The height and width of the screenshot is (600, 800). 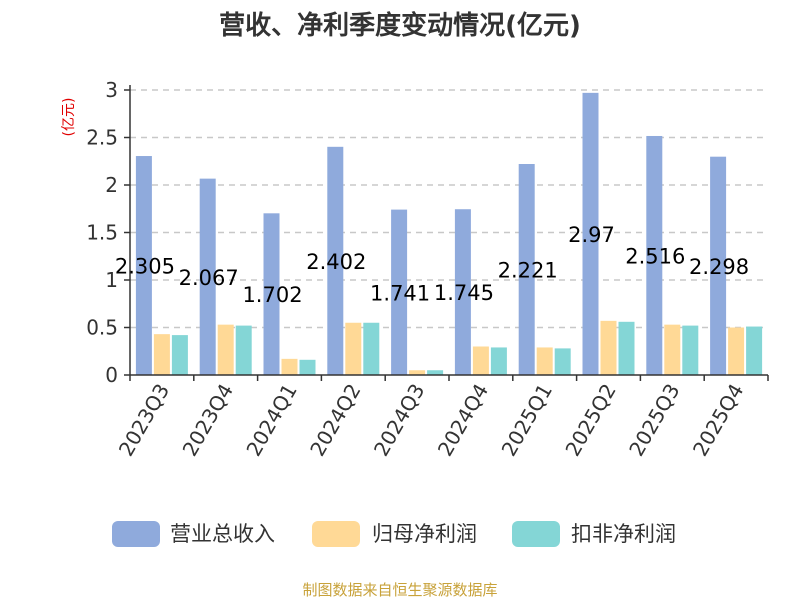 What do you see at coordinates (144, 420) in the screenshot?
I see `x-tick-label: 2023Q3` at bounding box center [144, 420].